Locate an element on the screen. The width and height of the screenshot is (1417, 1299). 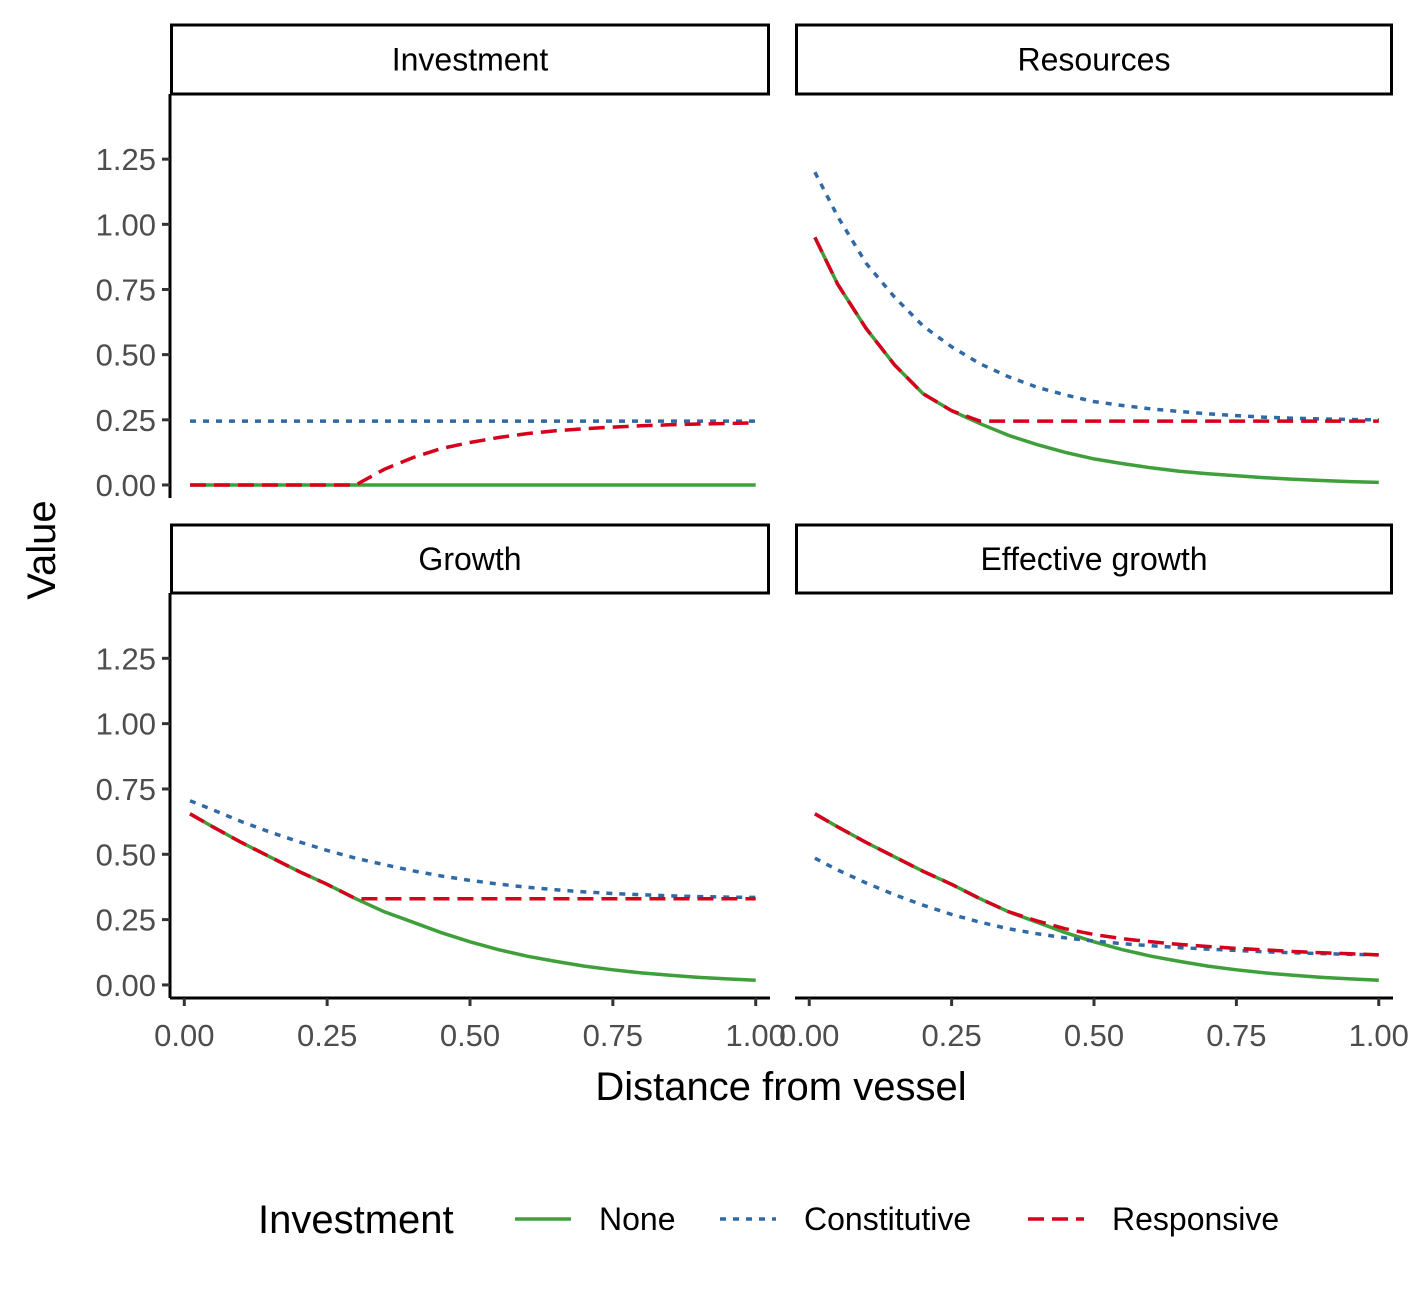
series-none-resources is located at coordinates (1096, 360).